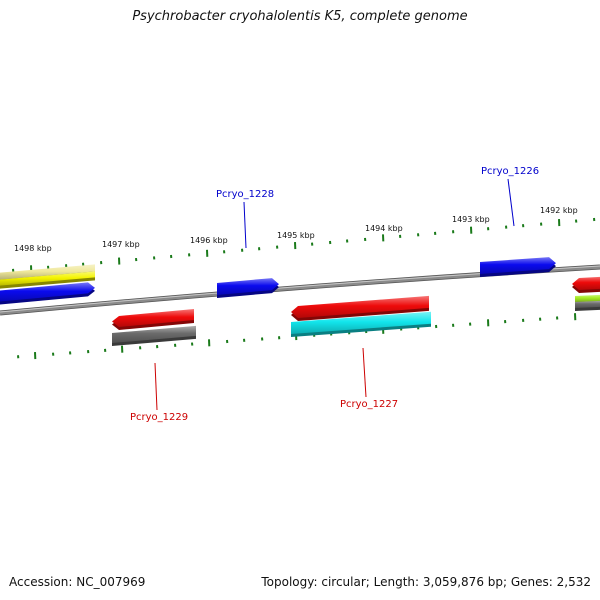  I want to click on feature-gray, so click(154, 335).